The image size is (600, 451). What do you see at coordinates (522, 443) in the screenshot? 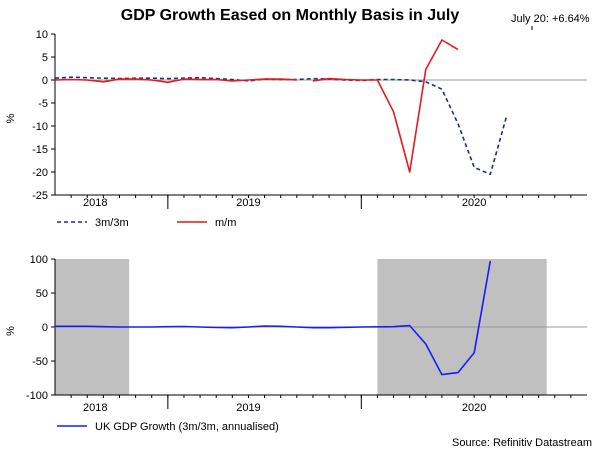
I see `source-label: Source: Refinitiv Datastream` at bounding box center [522, 443].